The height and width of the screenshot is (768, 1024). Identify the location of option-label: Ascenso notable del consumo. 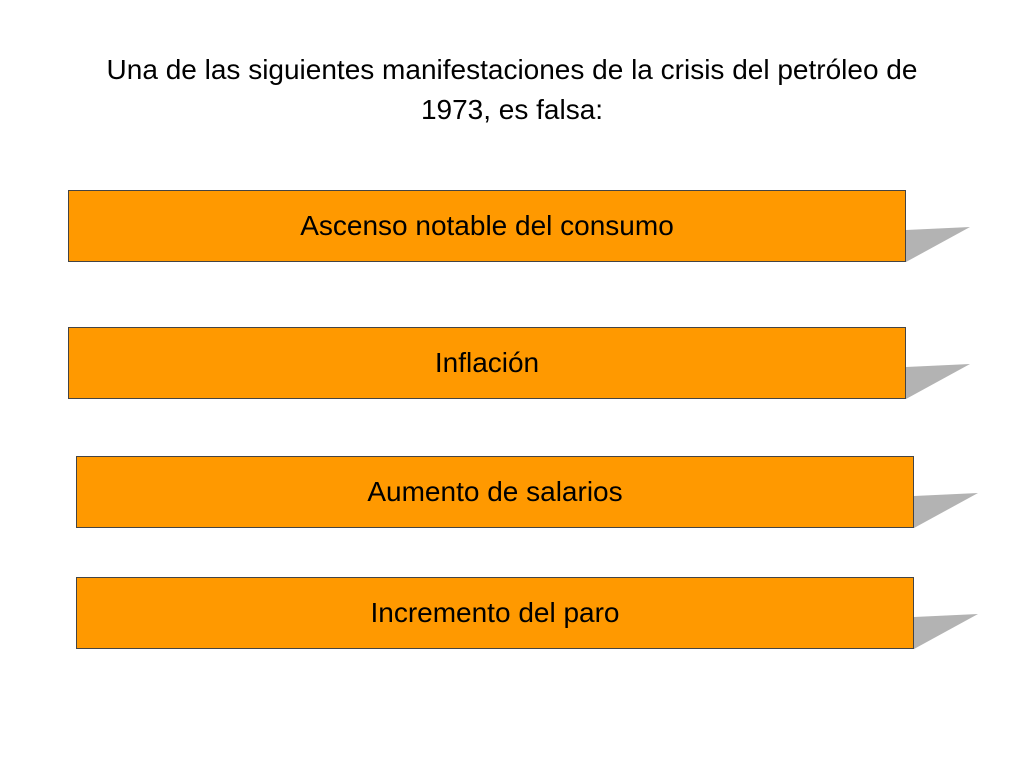
(487, 225).